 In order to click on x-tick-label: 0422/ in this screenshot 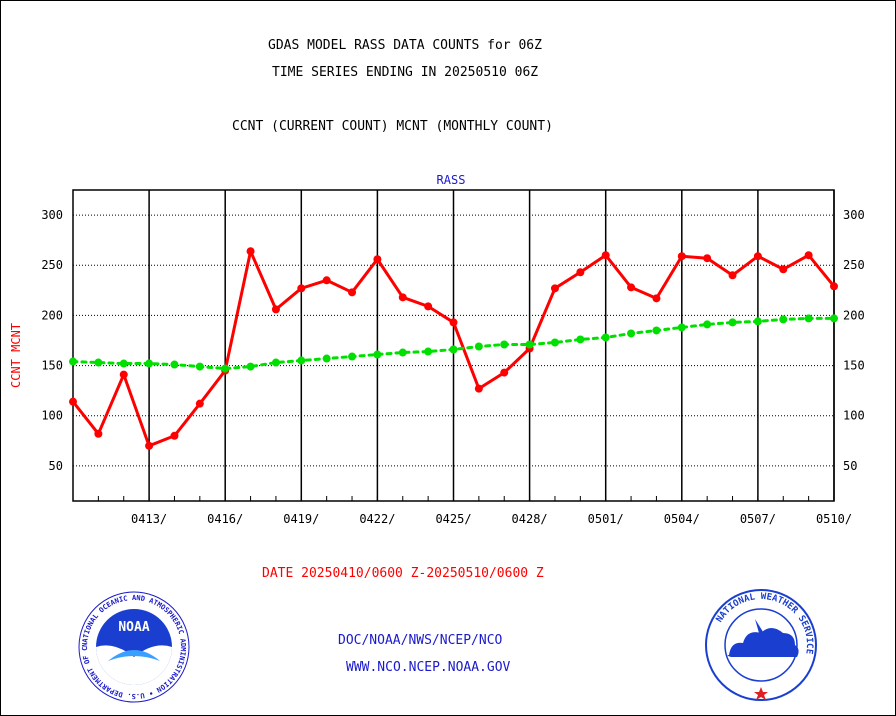, I will do `click(377, 519)`.